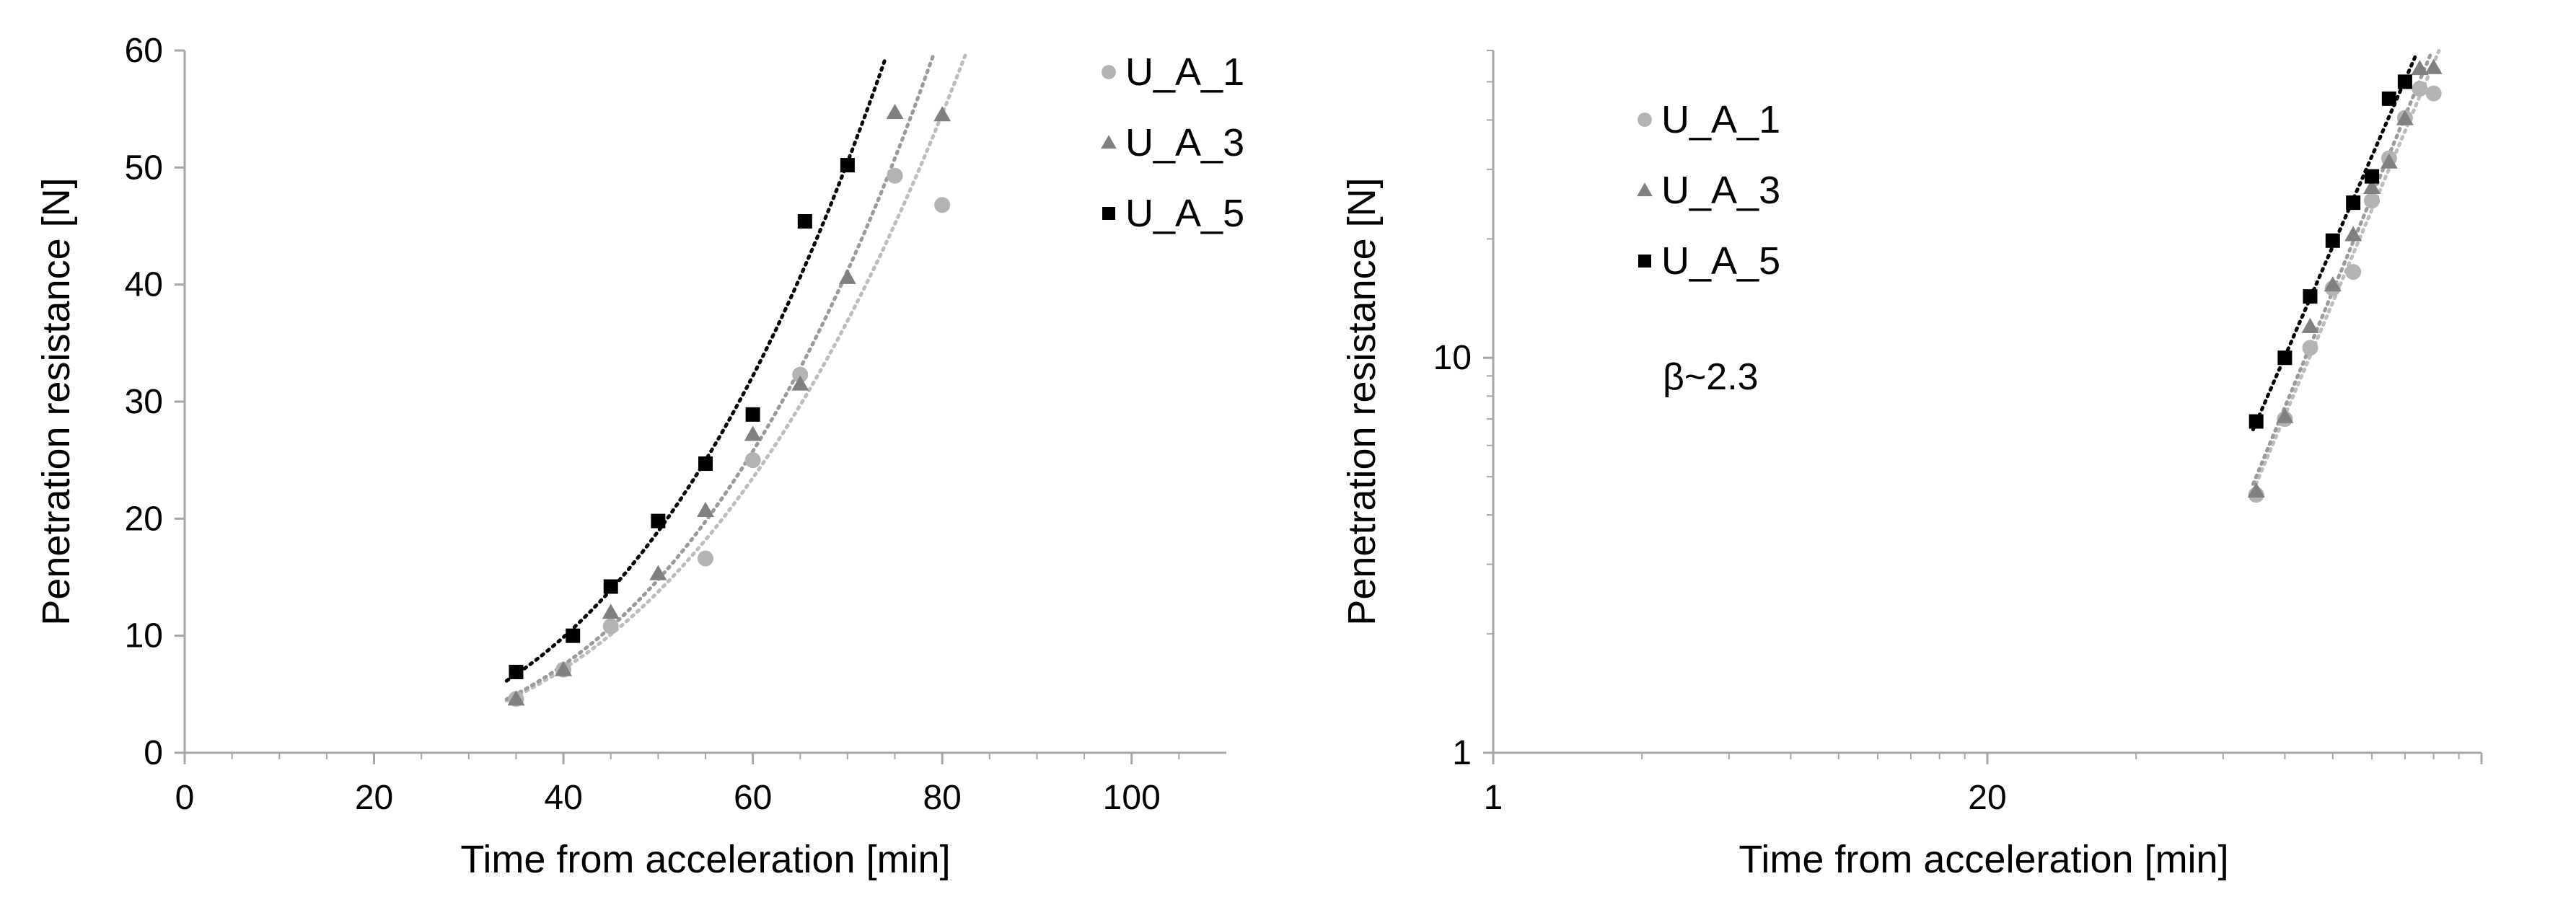  I want to click on left-y-tick-label: 30, so click(144, 402).